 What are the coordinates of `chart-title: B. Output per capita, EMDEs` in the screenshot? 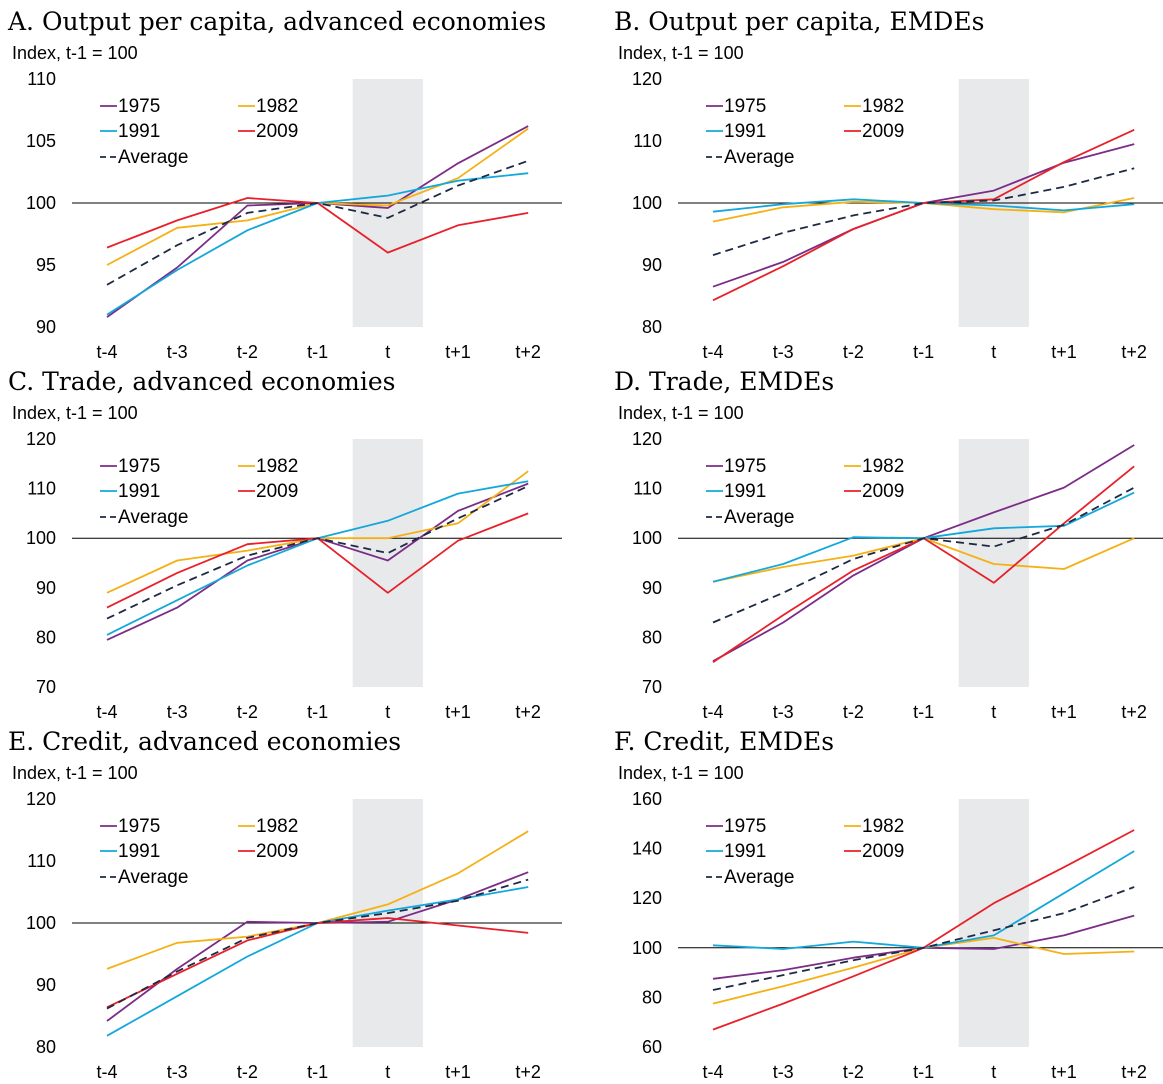 It's located at (799, 21).